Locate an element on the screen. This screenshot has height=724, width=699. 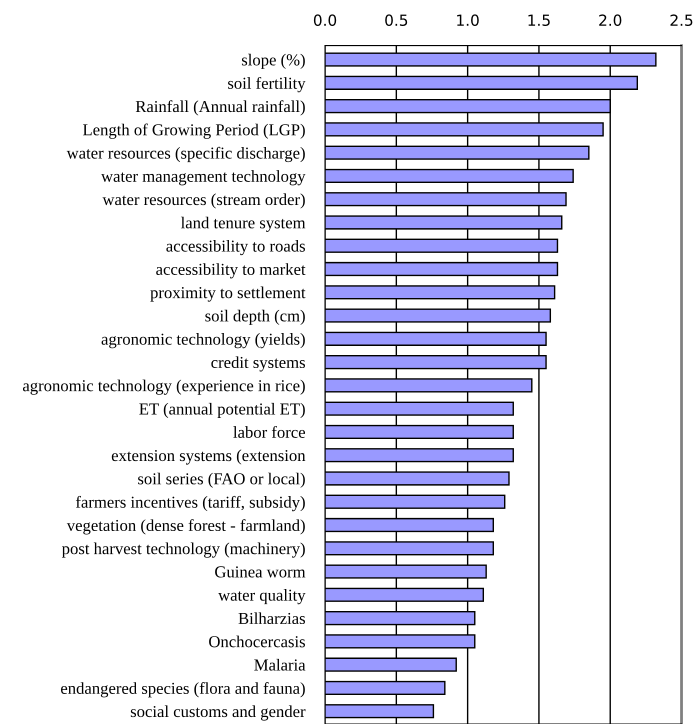
y-tick-label: ET (annual potential ET) is located at coordinates (222, 410).